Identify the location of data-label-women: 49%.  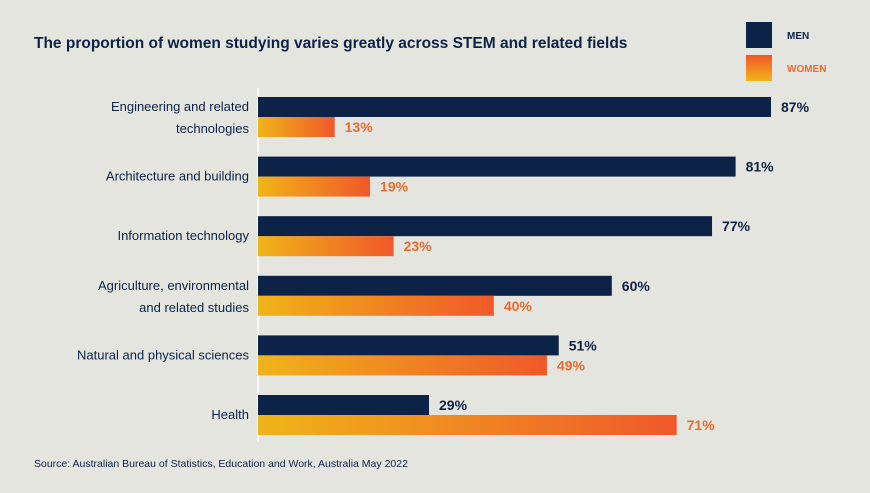
(571, 365).